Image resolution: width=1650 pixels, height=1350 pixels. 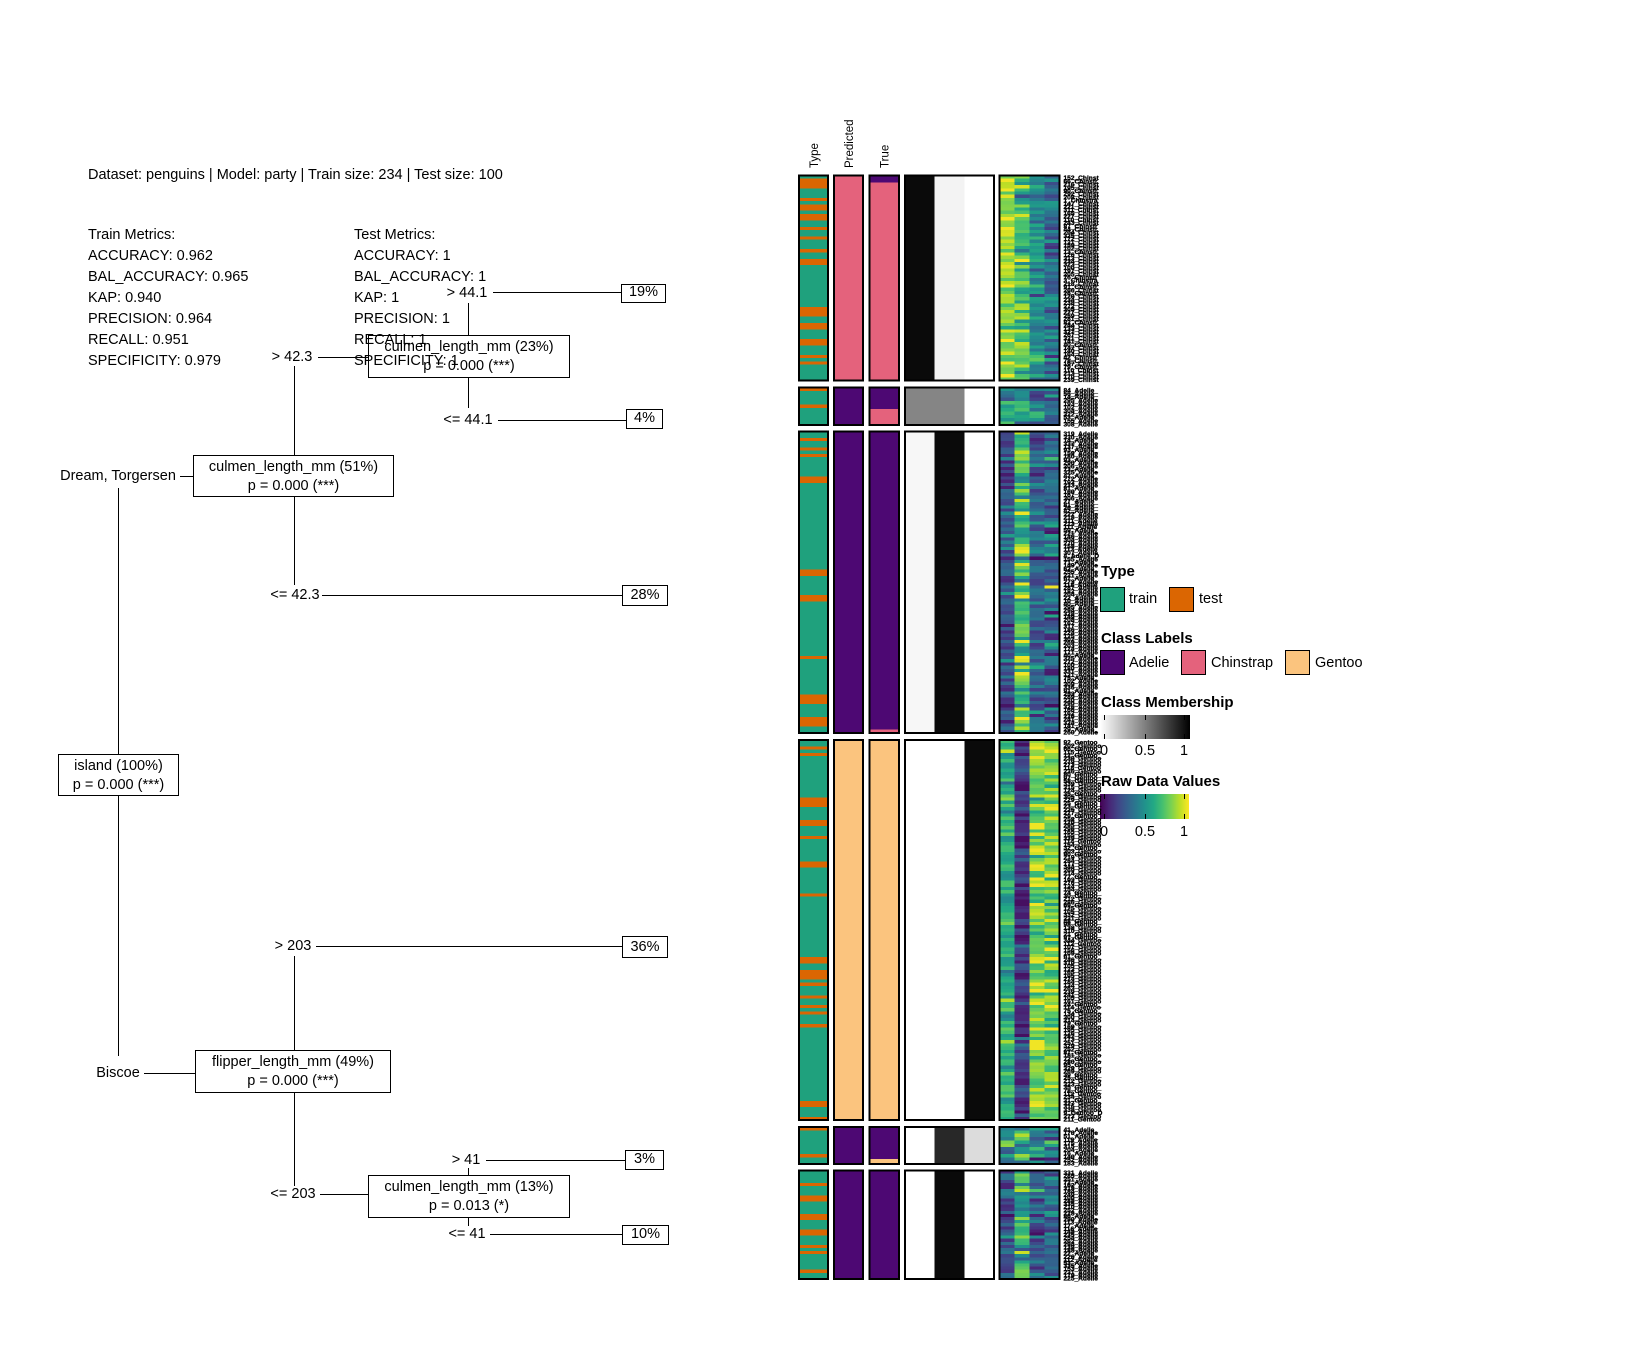 I want to click on svg-text: 40_Adelie_, so click(x=1081, y=656).